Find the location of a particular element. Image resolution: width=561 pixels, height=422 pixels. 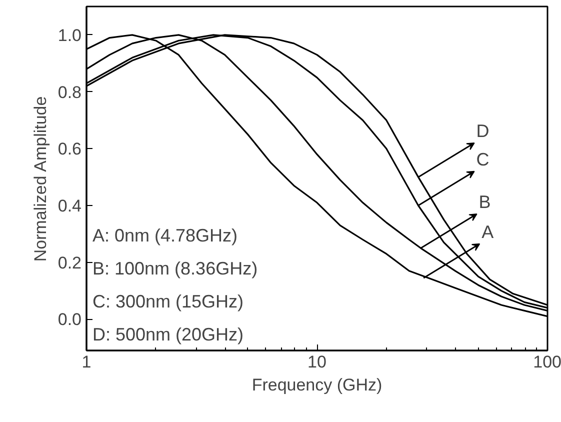

annotation: B is located at coordinates (484, 202).